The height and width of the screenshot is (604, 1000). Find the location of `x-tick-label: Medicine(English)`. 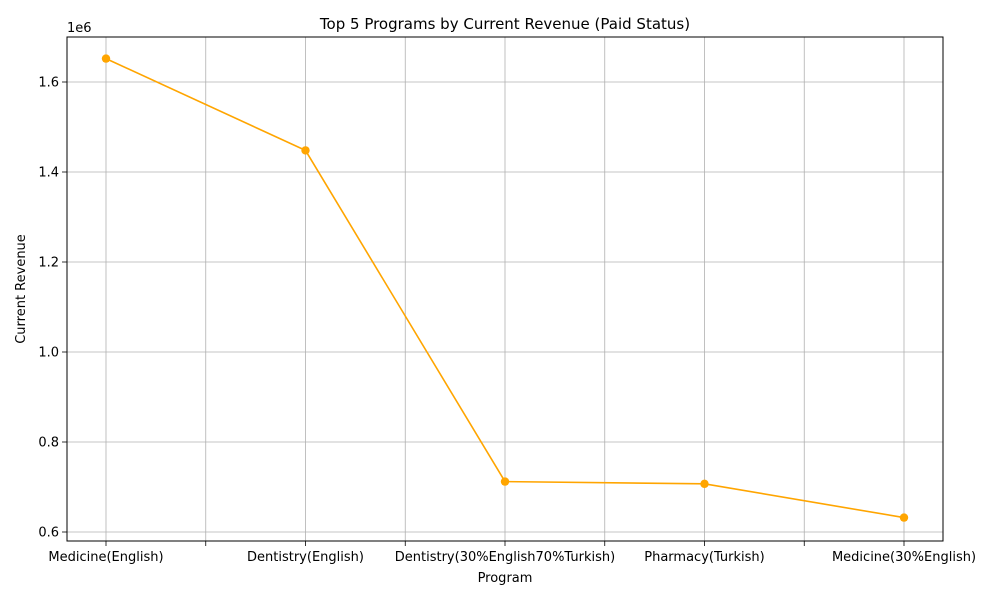

x-tick-label: Medicine(English) is located at coordinates (105, 557).